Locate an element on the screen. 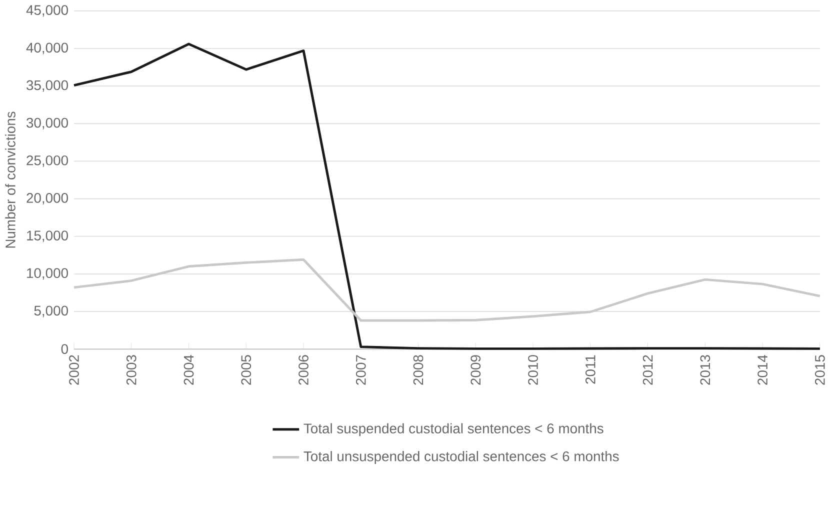  x-tick-label: 2013 is located at coordinates (705, 370).